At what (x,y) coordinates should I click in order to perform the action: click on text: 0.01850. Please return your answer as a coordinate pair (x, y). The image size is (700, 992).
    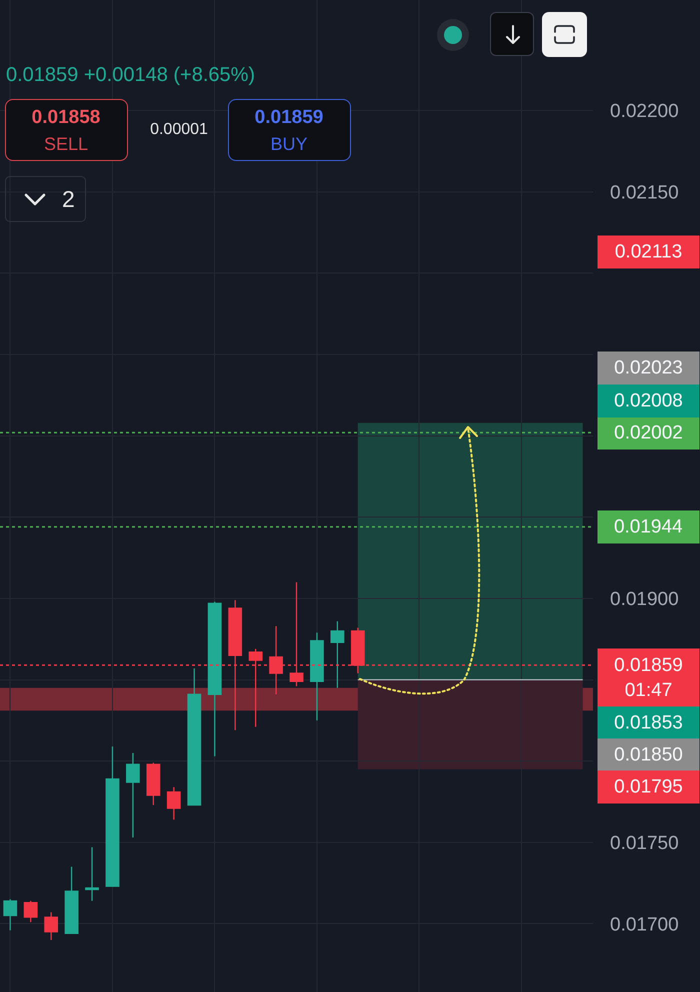
    Looking at the image, I should click on (648, 755).